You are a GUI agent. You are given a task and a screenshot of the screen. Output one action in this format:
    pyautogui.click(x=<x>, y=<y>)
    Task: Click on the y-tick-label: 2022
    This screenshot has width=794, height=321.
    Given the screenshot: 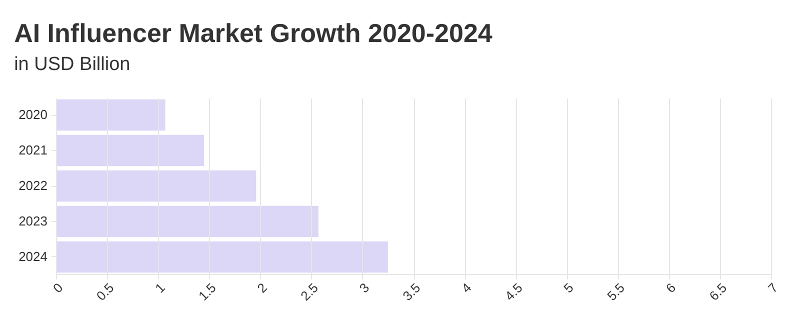 What is the action you would take?
    pyautogui.click(x=33, y=185)
    